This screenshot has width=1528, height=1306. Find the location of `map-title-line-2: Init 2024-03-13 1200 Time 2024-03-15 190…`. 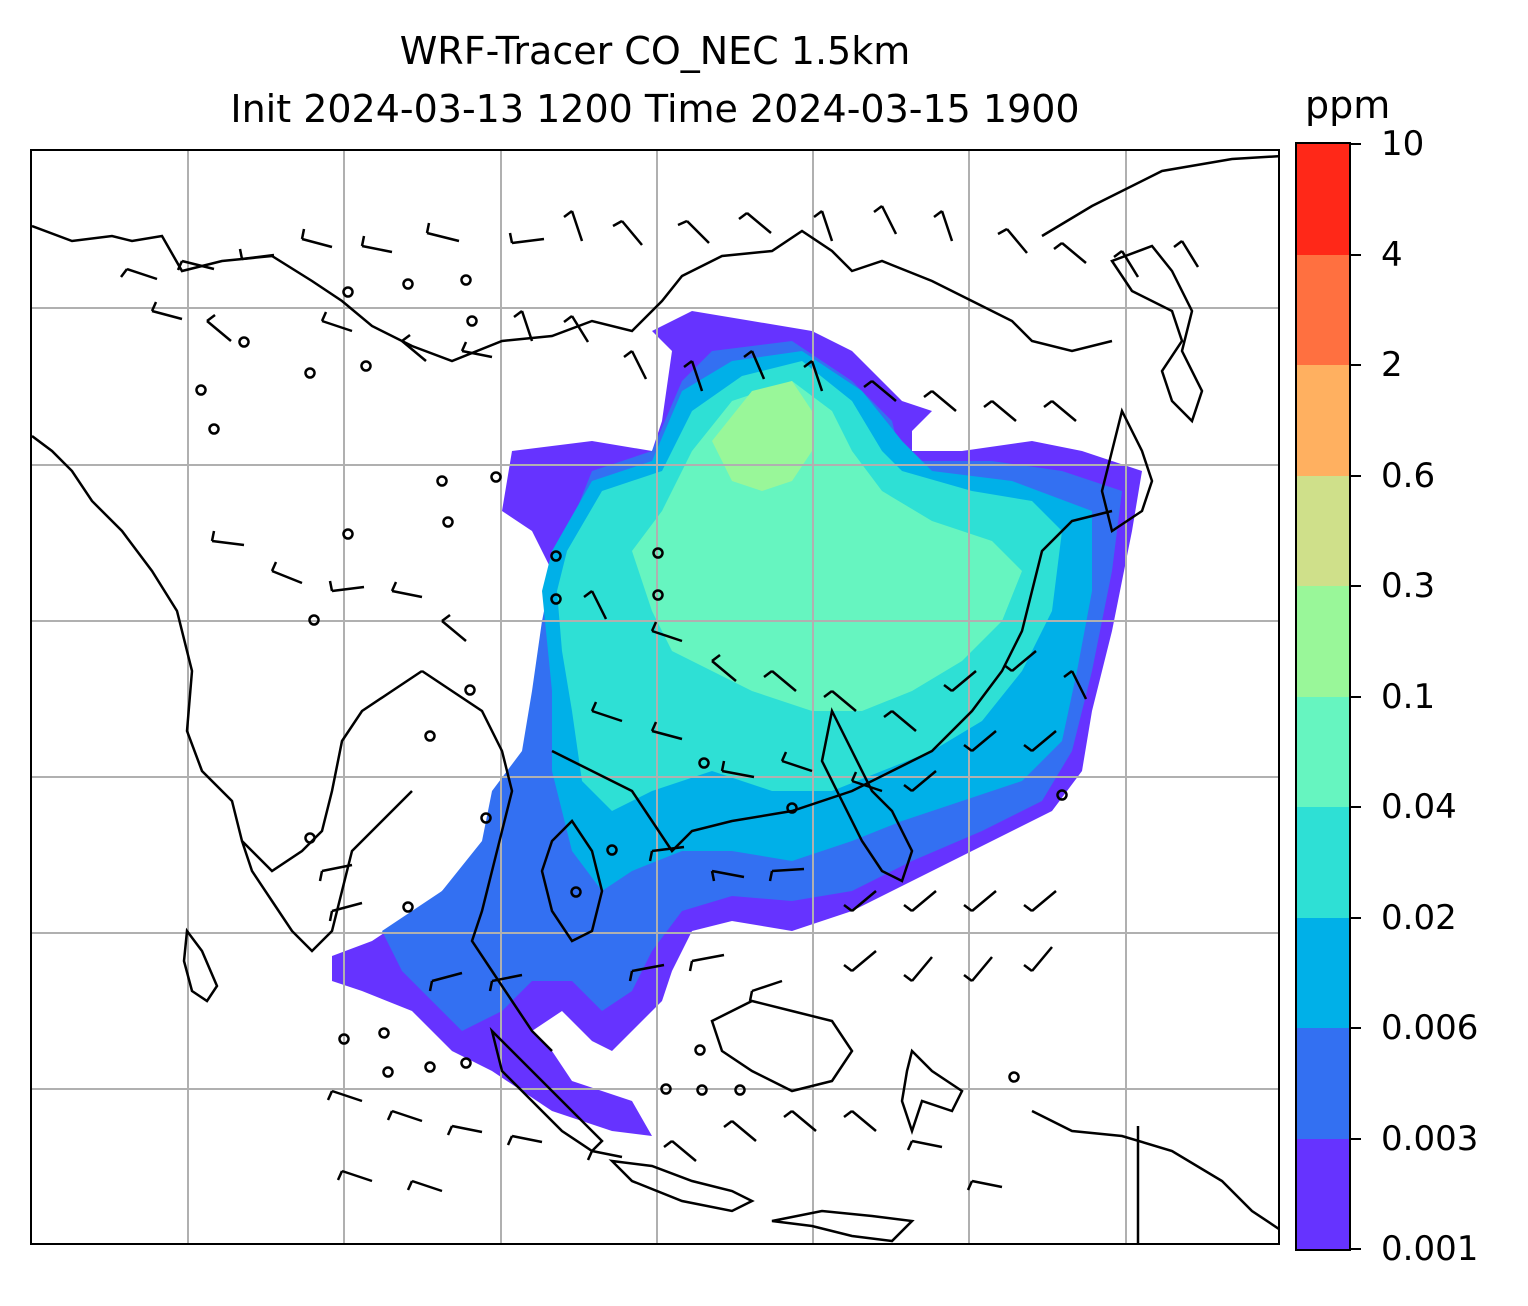

map-title-line-2: Init 2024-03-13 1200 Time 2024-03-15 190… is located at coordinates (655, 109).